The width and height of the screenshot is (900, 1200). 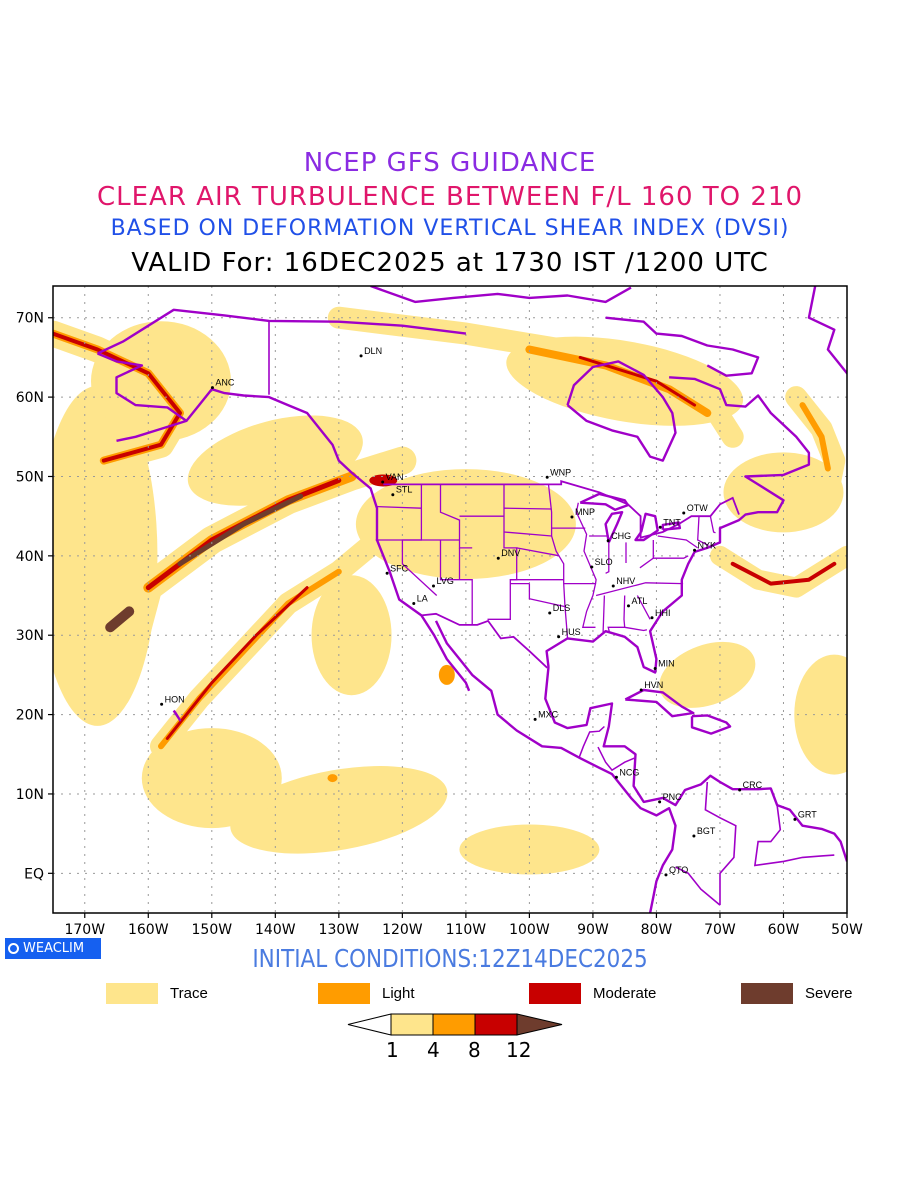 I want to click on legend-label: Light, so click(x=398, y=993).